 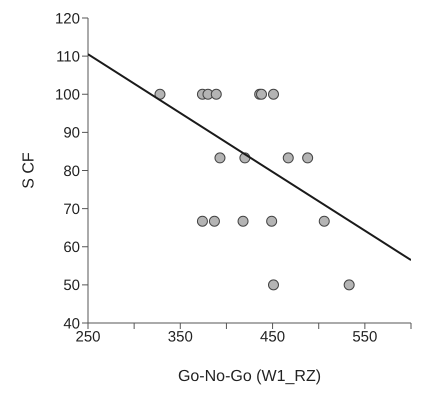 What do you see at coordinates (67, 95) in the screenshot?
I see `y-tick-label: 100` at bounding box center [67, 95].